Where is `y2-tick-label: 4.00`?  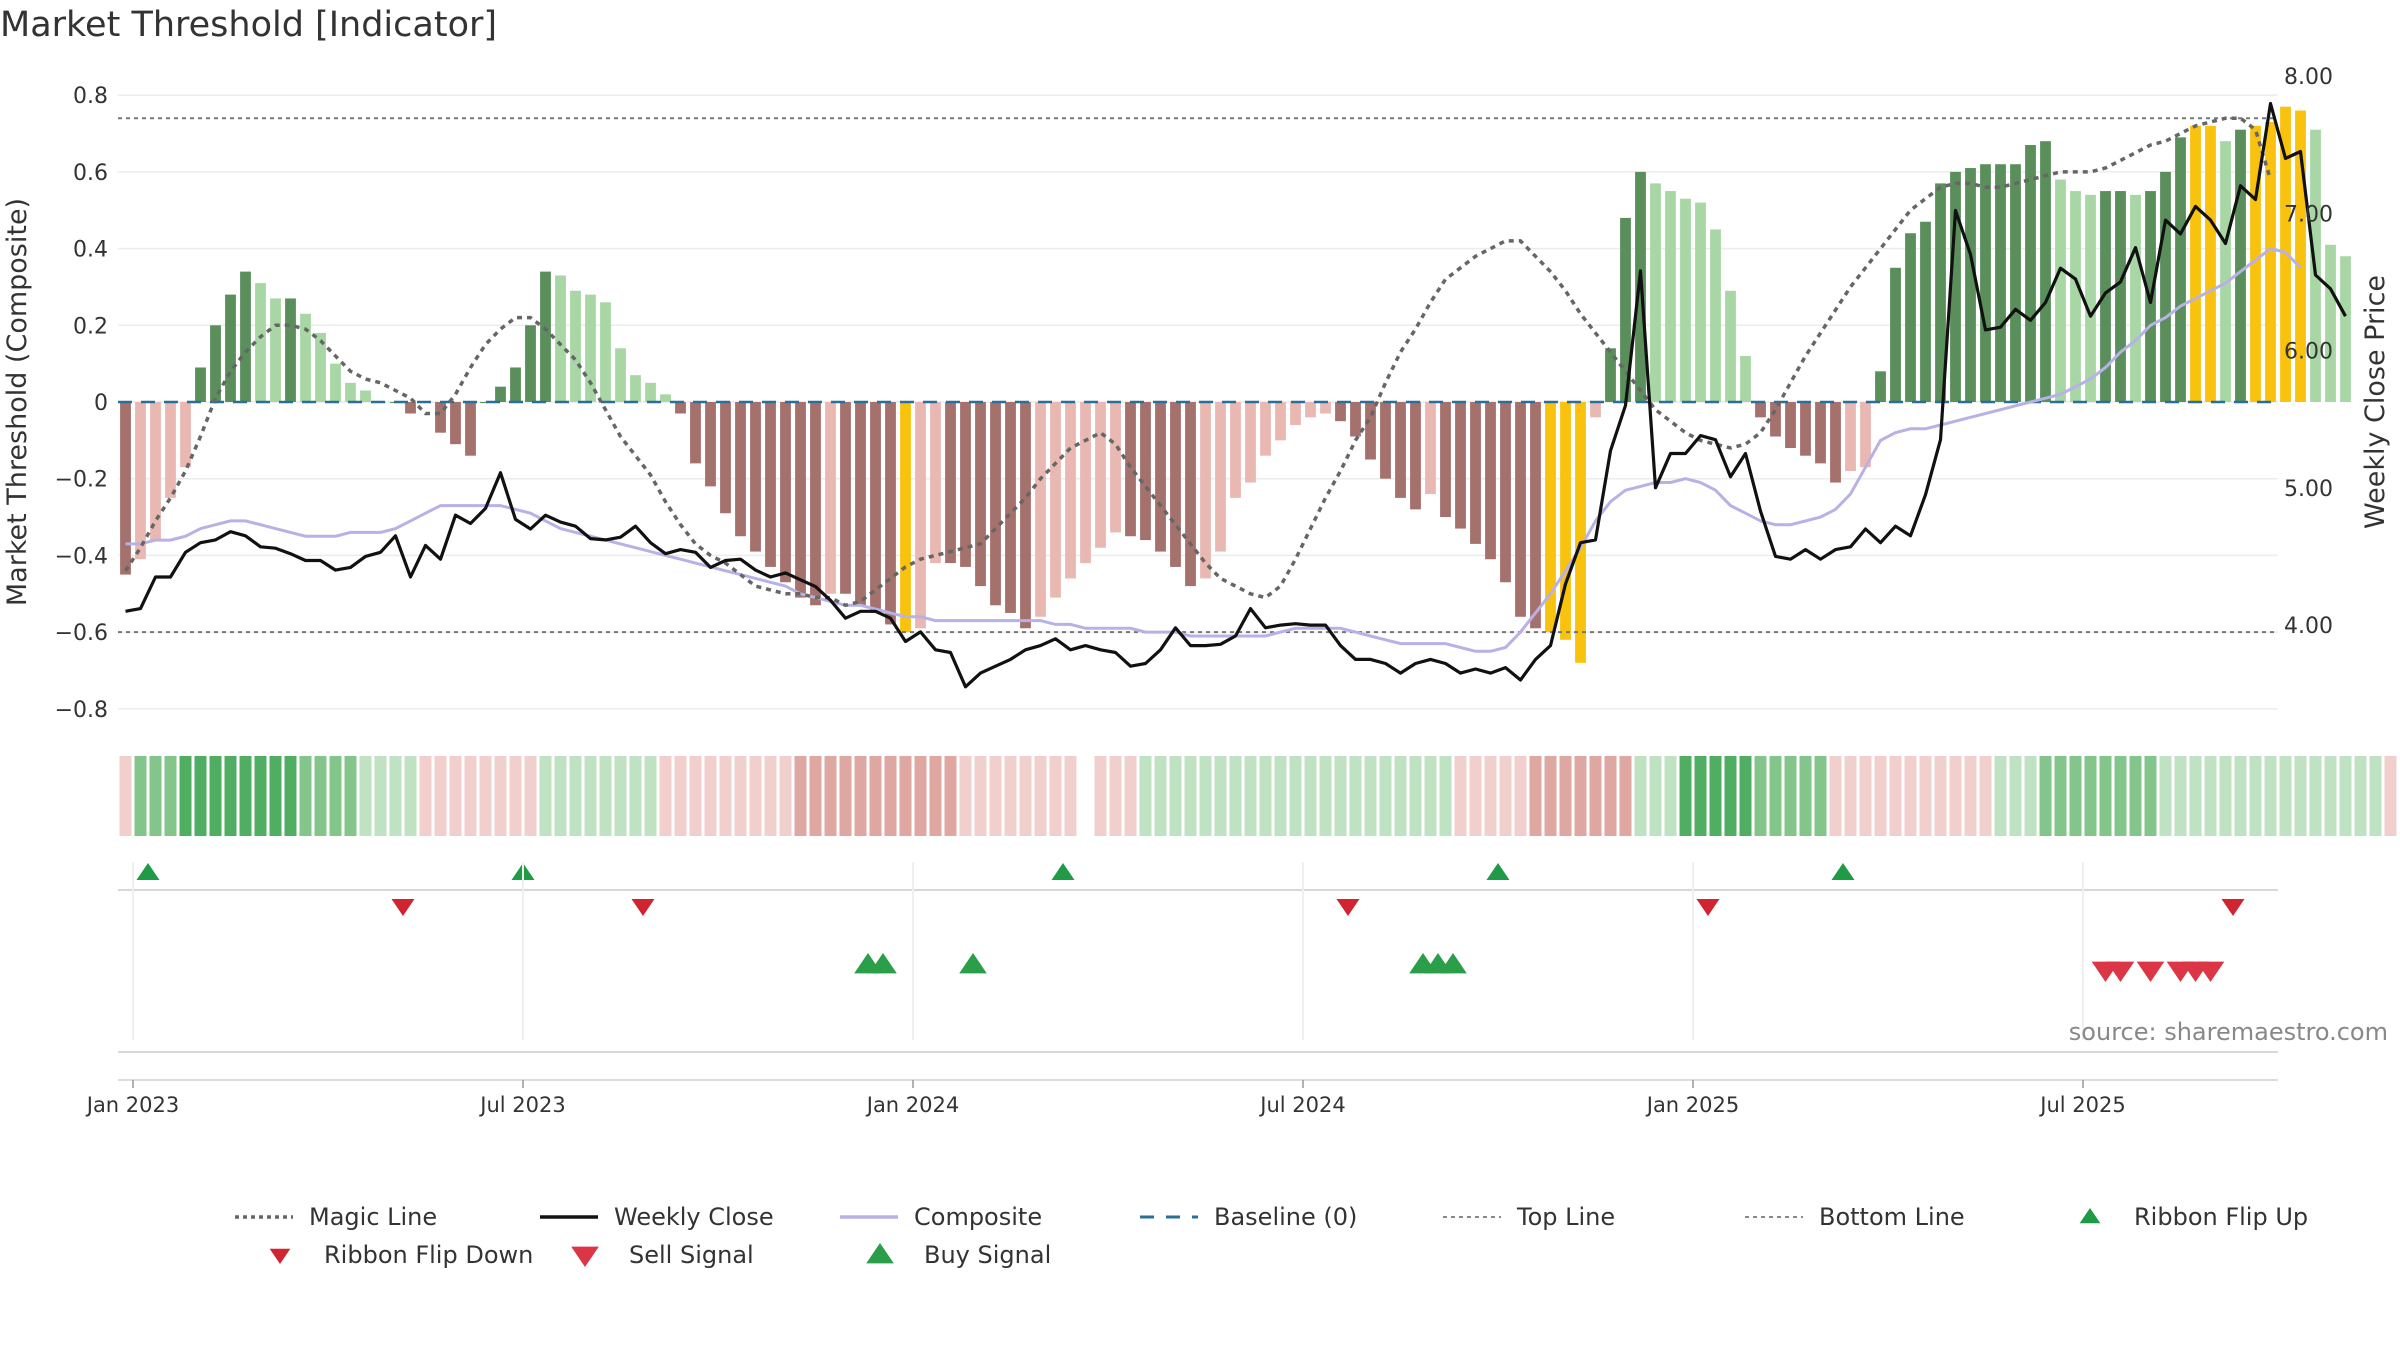
y2-tick-label: 4.00 is located at coordinates (2308, 626).